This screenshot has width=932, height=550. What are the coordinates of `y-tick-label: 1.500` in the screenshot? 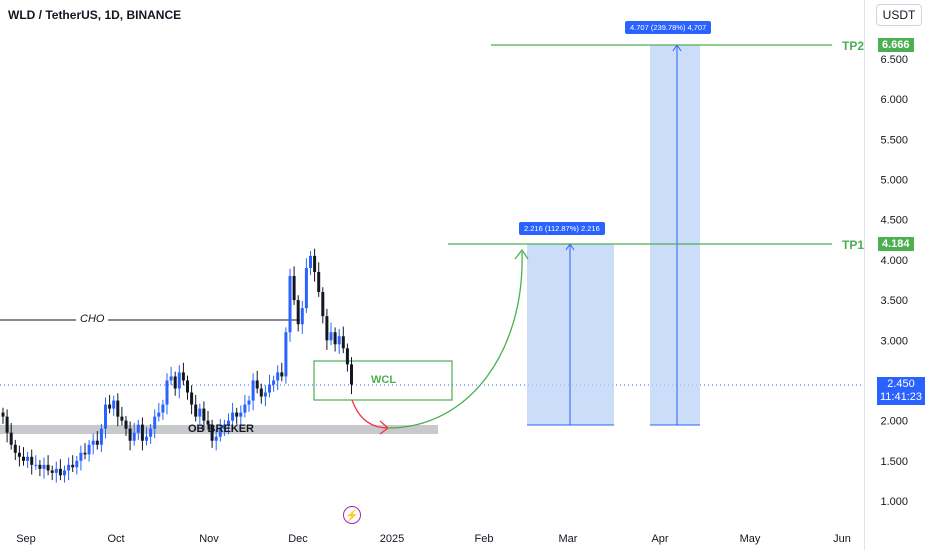 It's located at (894, 462).